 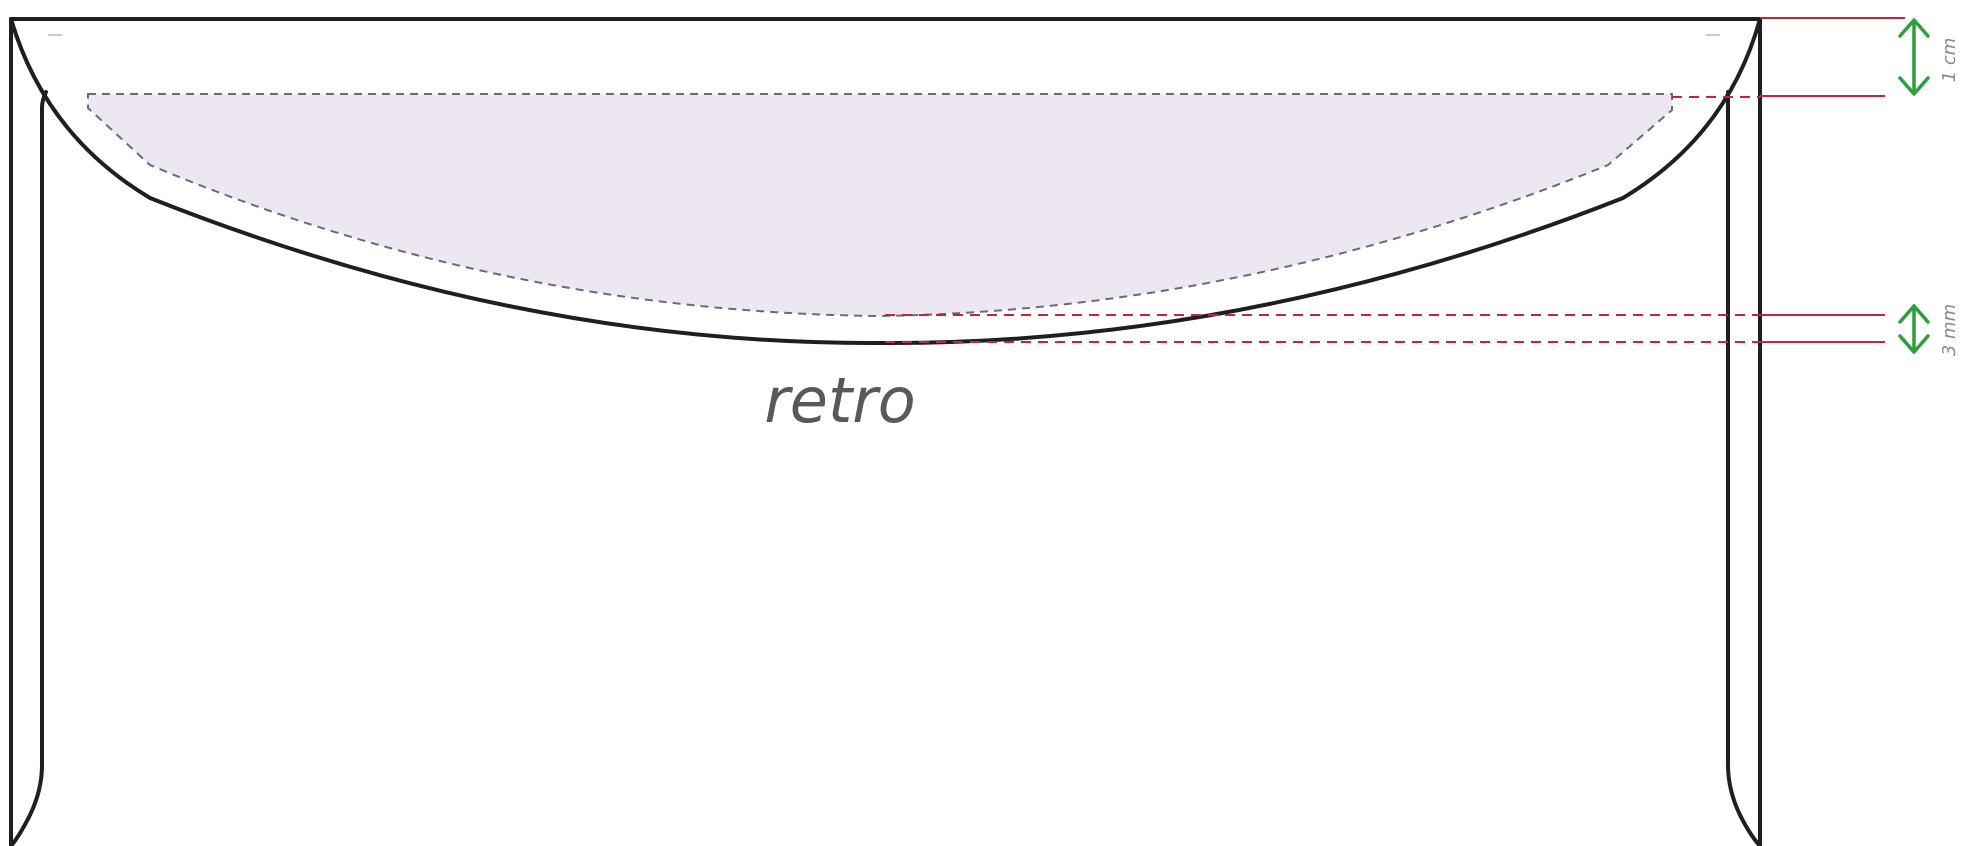 What do you see at coordinates (1914, 329) in the screenshot?
I see `dimension-arrow-3mm` at bounding box center [1914, 329].